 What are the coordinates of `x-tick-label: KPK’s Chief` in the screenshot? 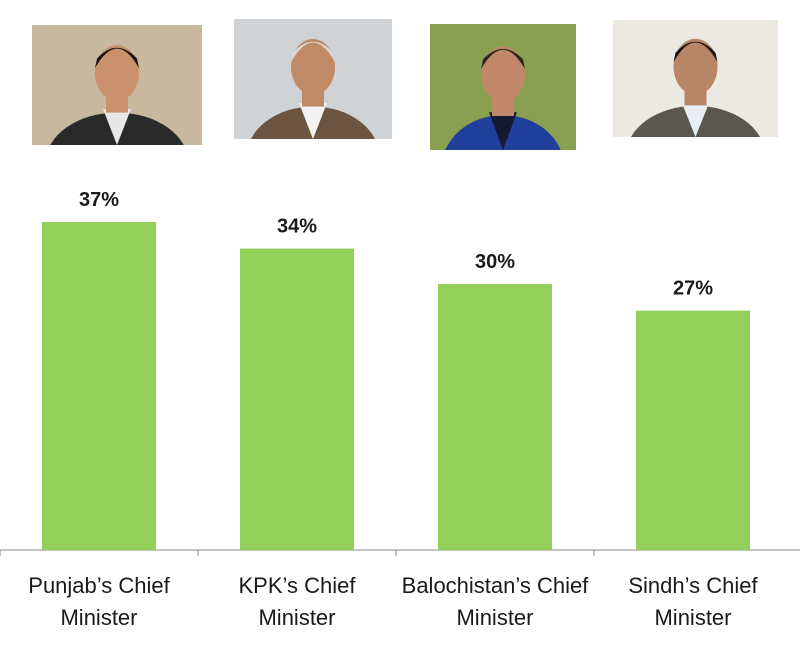 It's located at (298, 585).